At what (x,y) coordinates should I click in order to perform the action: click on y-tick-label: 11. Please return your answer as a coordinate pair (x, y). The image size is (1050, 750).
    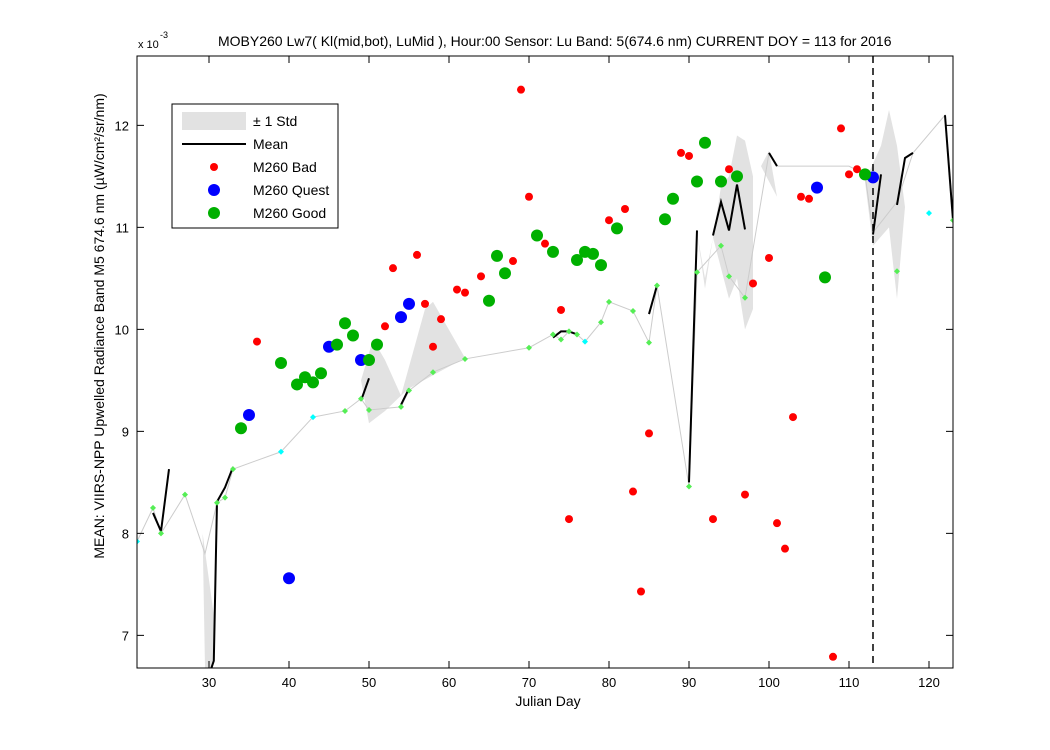
    Looking at the image, I should click on (123, 227).